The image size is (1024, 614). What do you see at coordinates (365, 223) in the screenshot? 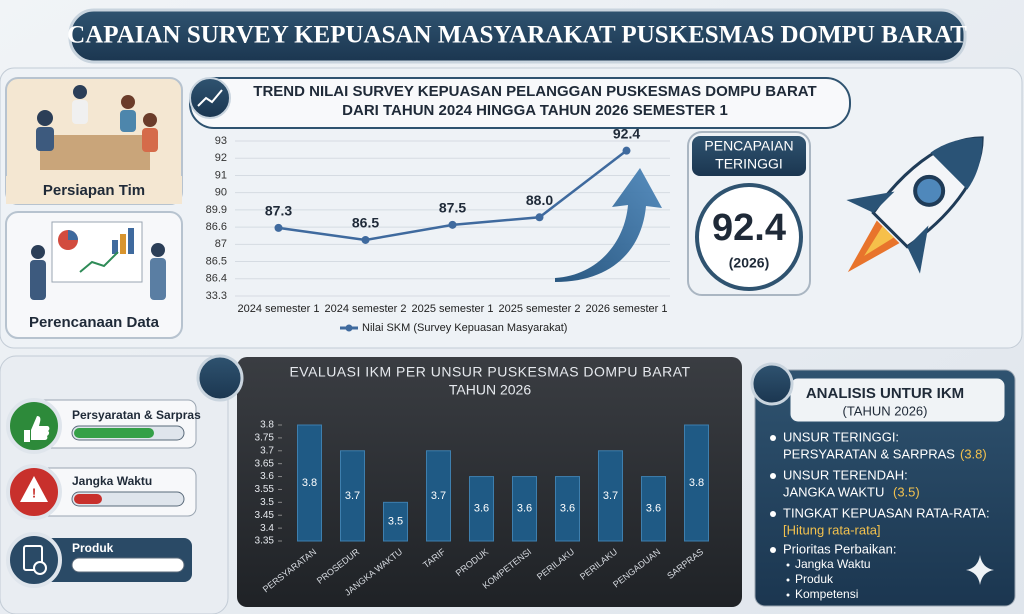
I see `data-label: 86.5` at bounding box center [365, 223].